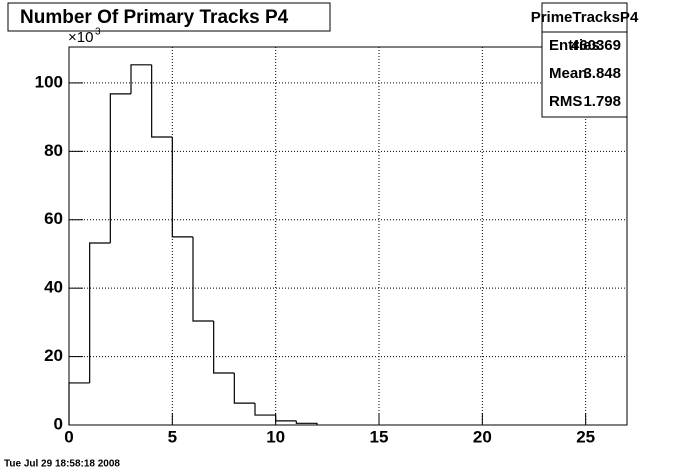 The height and width of the screenshot is (472, 696). Describe the element at coordinates (80, 37) in the screenshot. I see `y-multiplier: ×10` at that location.